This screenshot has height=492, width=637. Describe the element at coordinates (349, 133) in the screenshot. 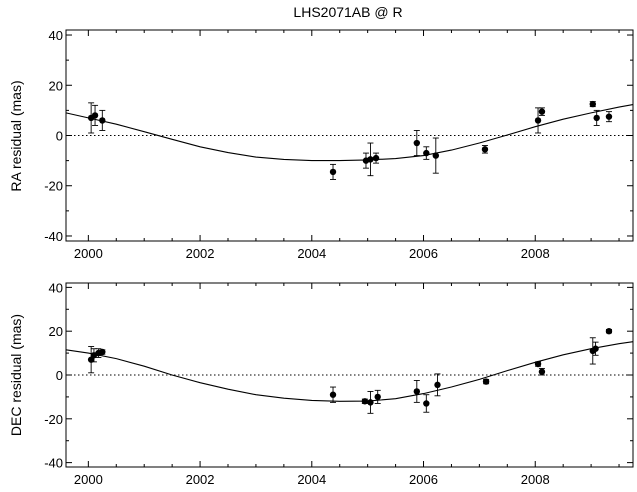

I see `ra-model-curve` at that location.